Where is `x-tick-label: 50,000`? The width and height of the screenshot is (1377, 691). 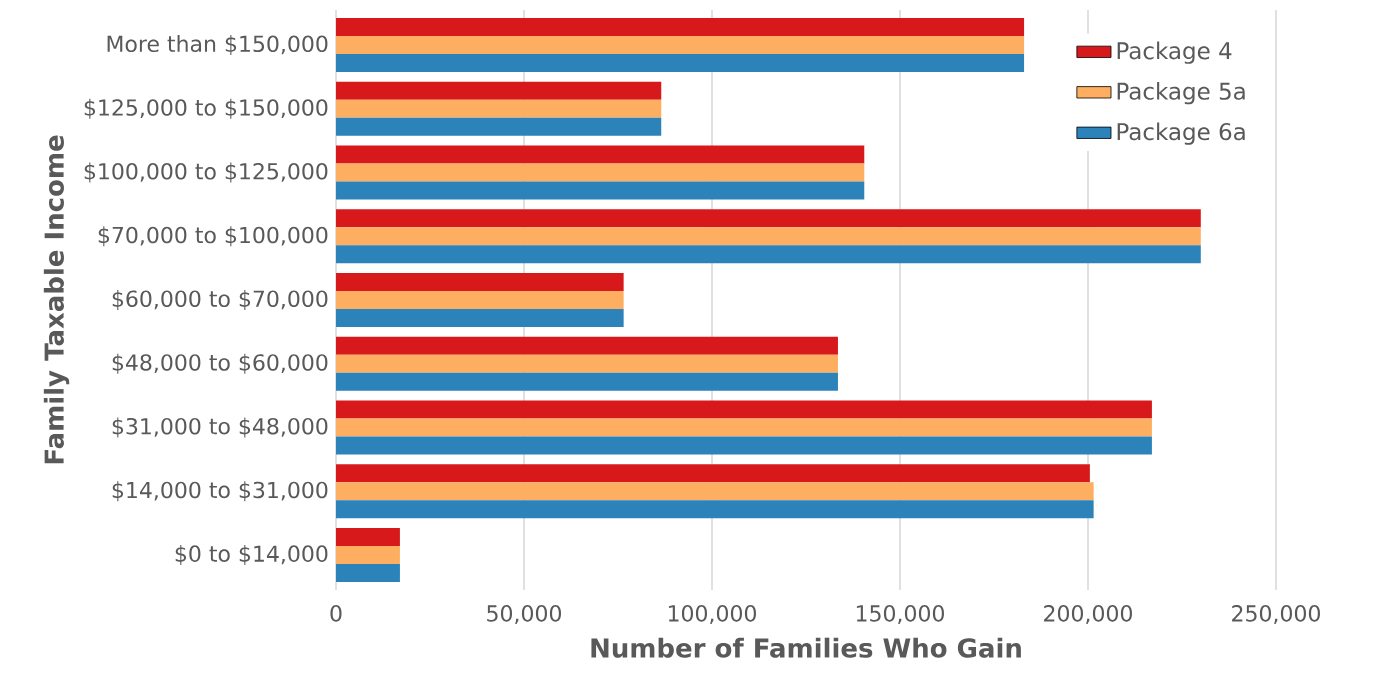
x-tick-label: 50,000 is located at coordinates (524, 614).